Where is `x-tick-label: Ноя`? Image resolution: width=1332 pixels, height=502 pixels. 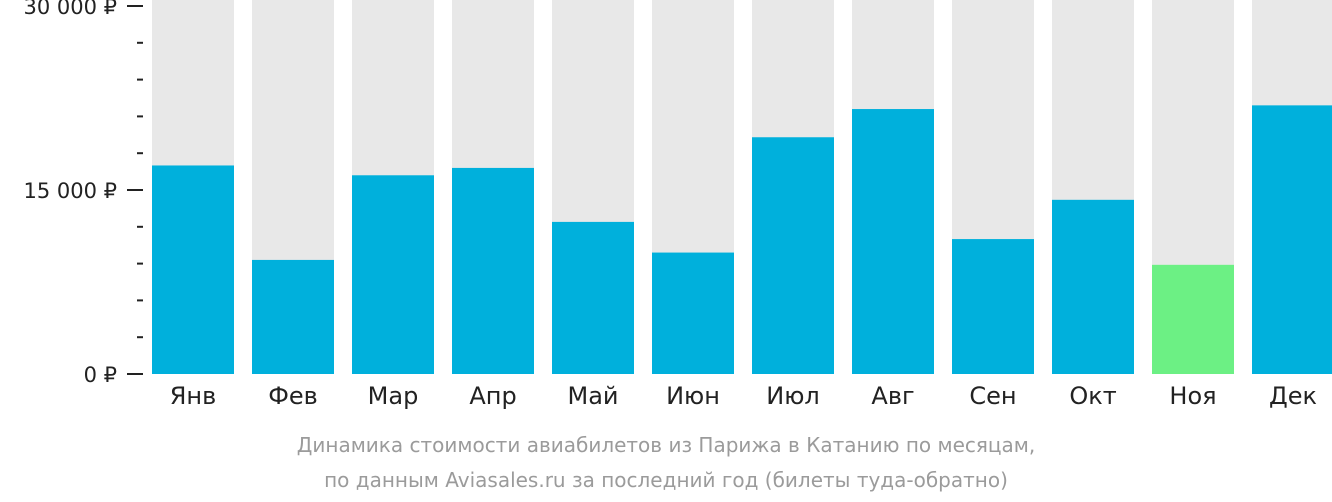 x-tick-label: Ноя is located at coordinates (1192, 396).